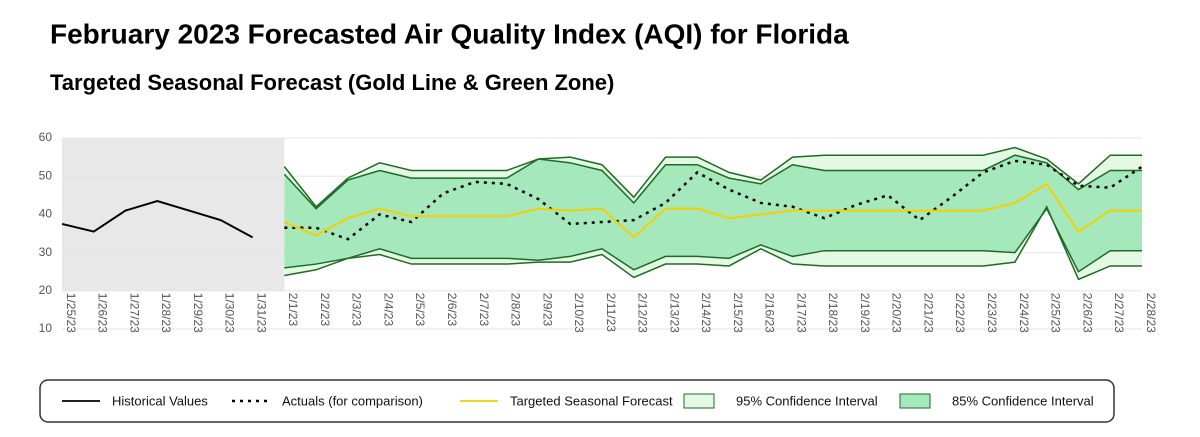 The height and width of the screenshot is (437, 1200). Describe the element at coordinates (352, 400) in the screenshot. I see `legend-label: Actuals (for comparison)` at that location.